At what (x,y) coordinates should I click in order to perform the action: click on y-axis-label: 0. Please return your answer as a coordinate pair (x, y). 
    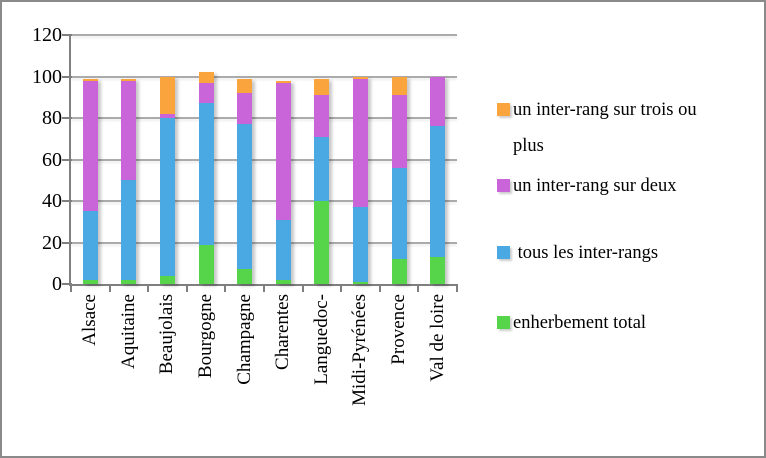
    Looking at the image, I should click on (57, 284).